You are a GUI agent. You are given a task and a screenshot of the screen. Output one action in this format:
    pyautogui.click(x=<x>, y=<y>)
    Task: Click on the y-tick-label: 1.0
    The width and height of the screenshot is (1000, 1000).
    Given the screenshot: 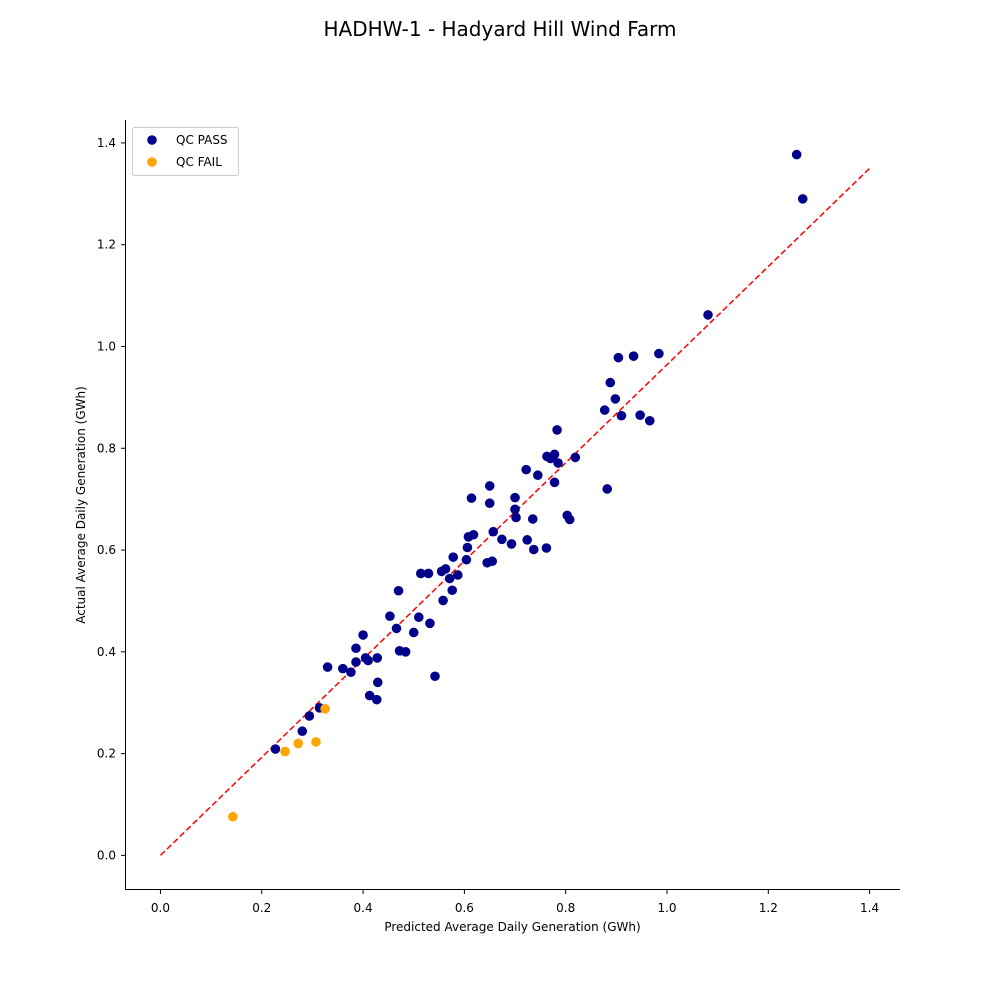 What is the action you would take?
    pyautogui.click(x=106, y=346)
    